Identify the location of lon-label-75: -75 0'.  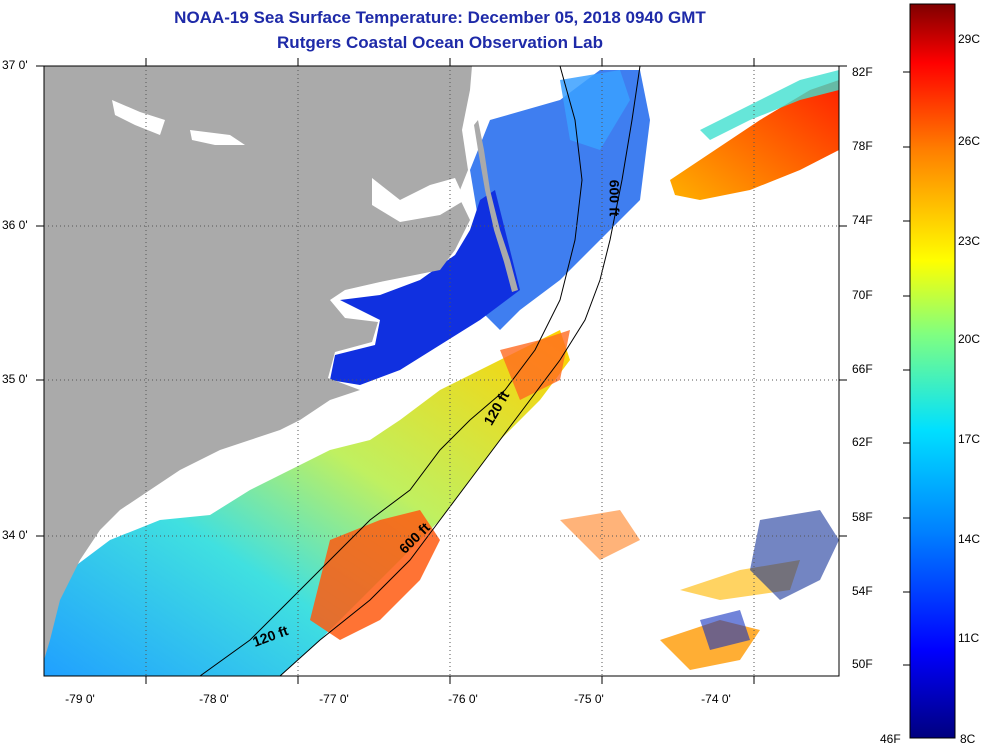
(589, 699).